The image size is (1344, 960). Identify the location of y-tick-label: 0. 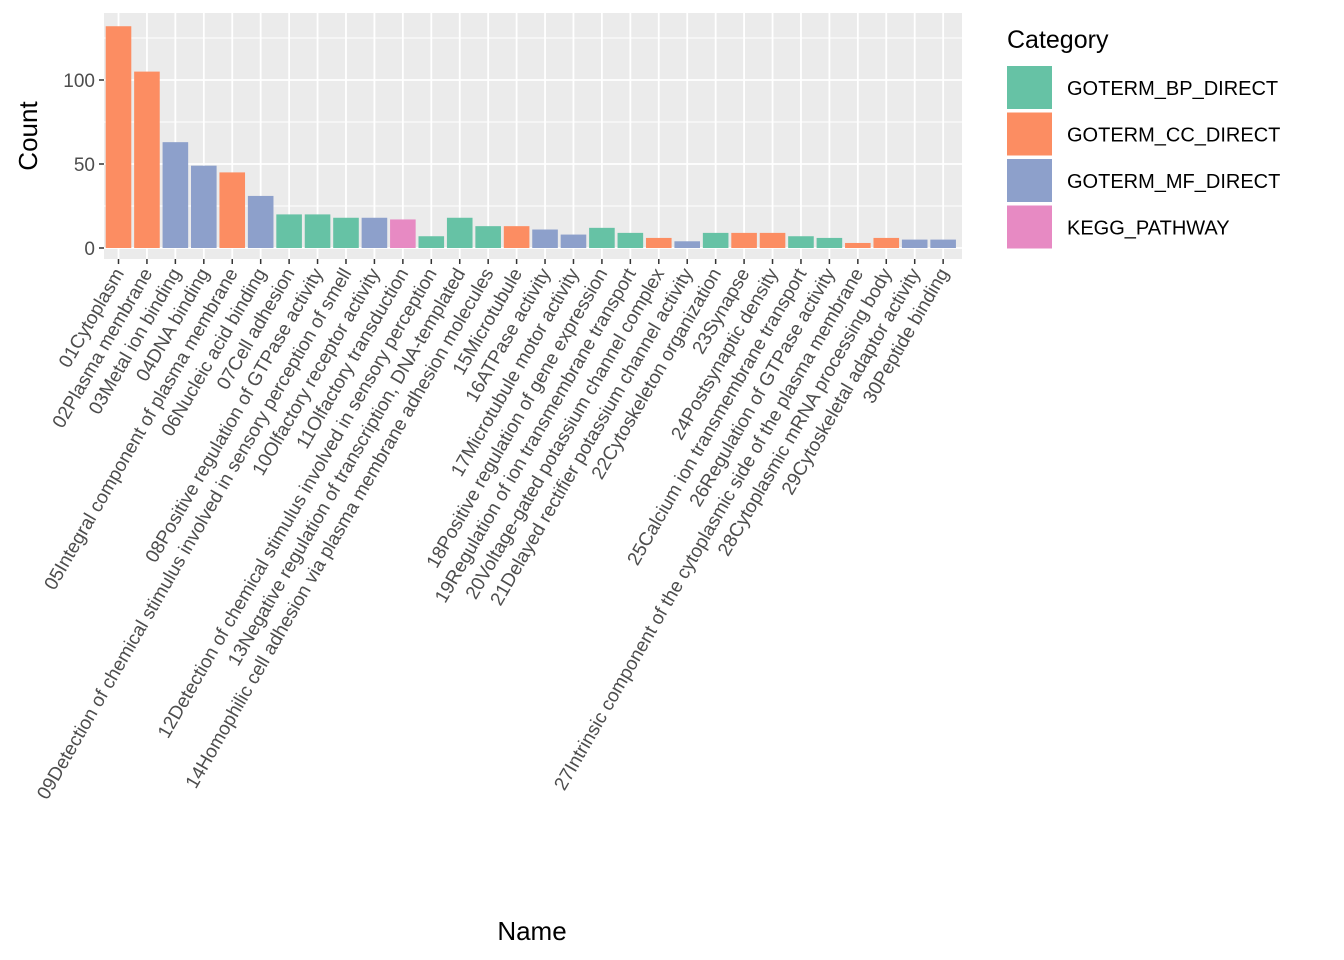
(89, 249).